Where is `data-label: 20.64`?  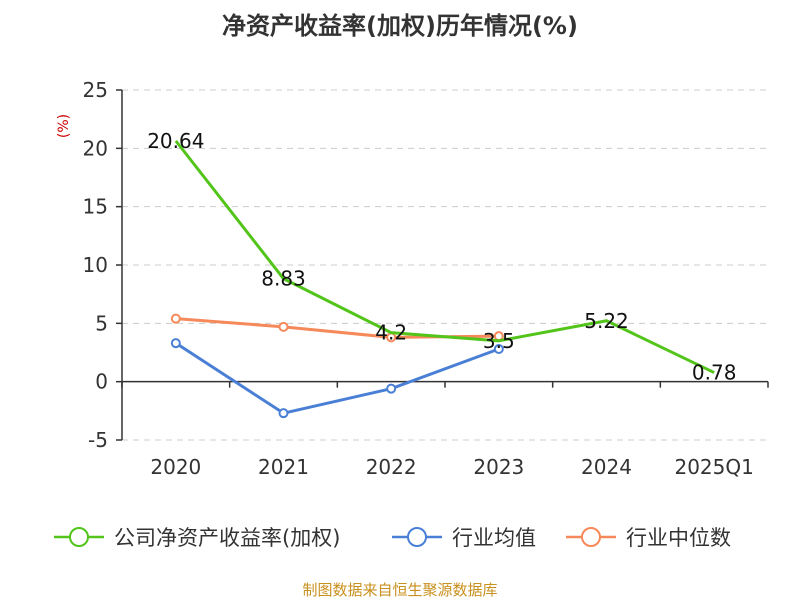 data-label: 20.64 is located at coordinates (175, 141).